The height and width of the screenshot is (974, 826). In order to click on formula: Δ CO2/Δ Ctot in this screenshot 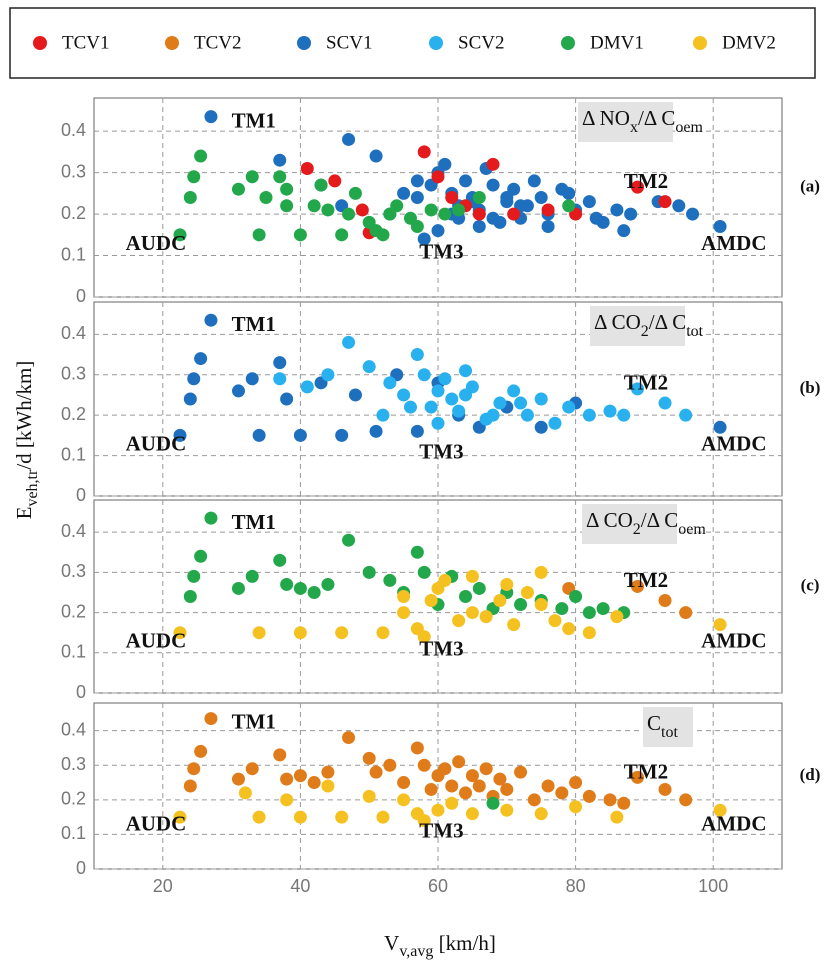, I will do `click(649, 325)`.